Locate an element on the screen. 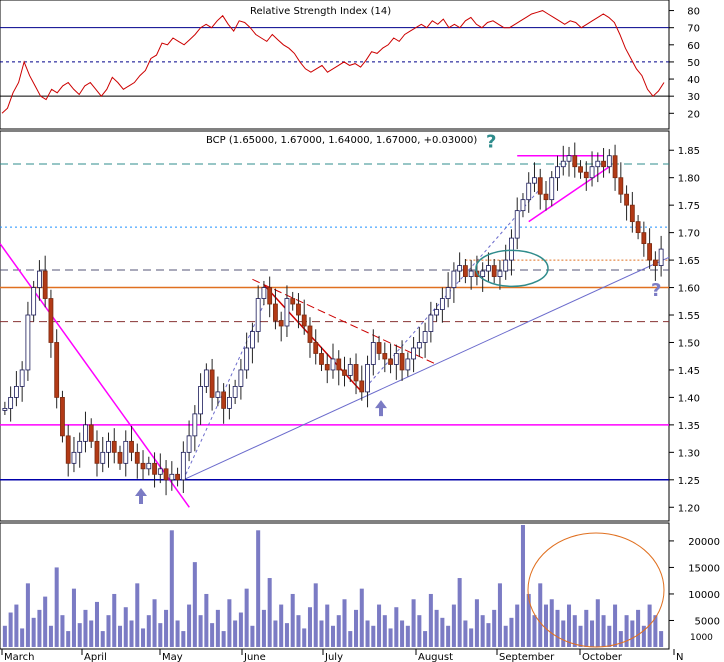 Image resolution: width=724 pixels, height=662 pixels. volume-ellipse is located at coordinates (596, 590).